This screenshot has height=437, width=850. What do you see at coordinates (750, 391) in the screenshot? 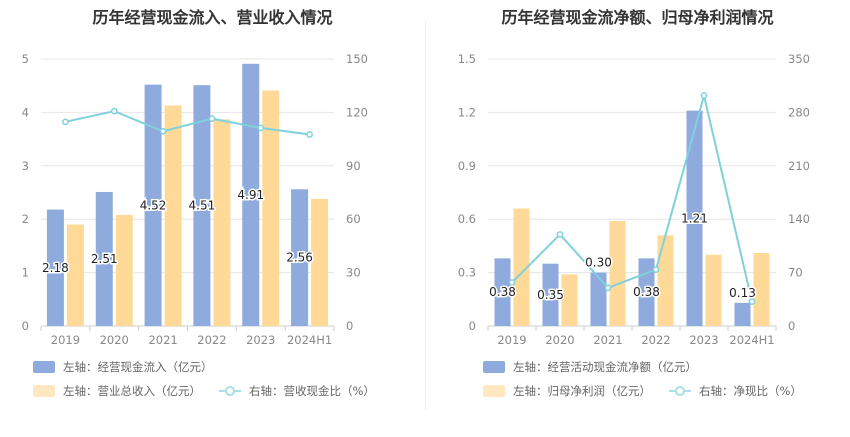
I see `legend-label: 右轴：净现比（%）` at bounding box center [750, 391].